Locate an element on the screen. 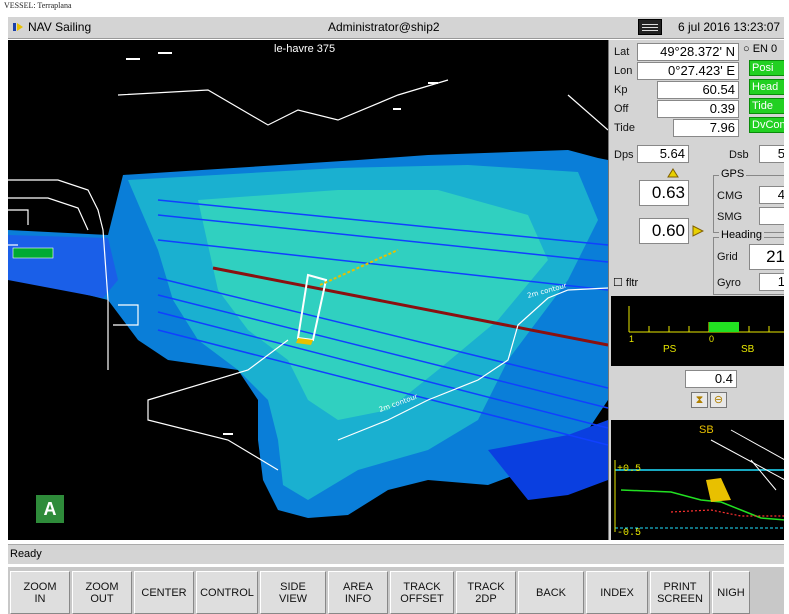  fit-button: ⊖ is located at coordinates (718, 400).